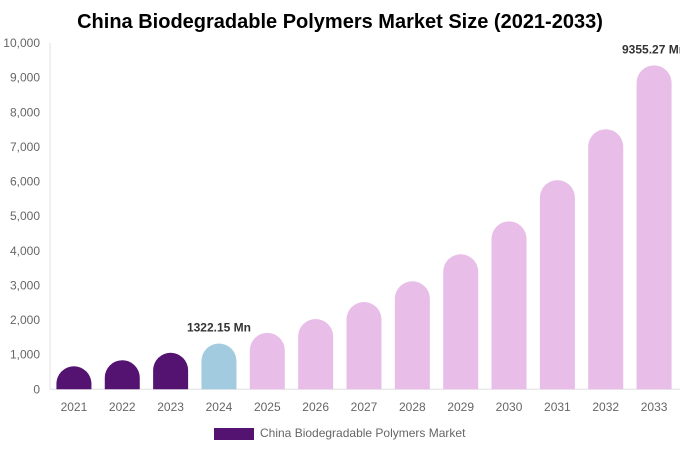 The image size is (680, 450). I want to click on x-tick-label: 2025, so click(267, 407).